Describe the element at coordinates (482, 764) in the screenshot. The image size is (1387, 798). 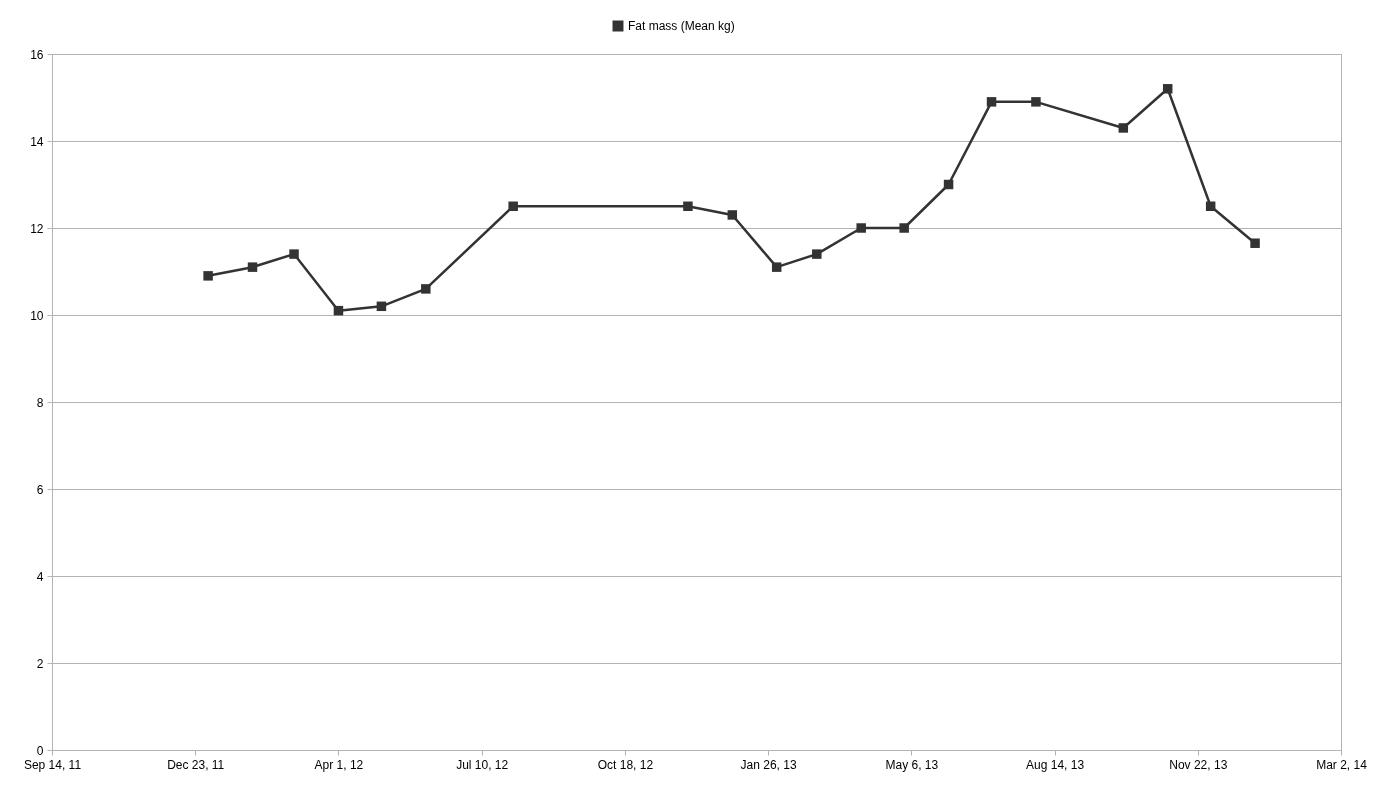
I see `x-tick-label: Jul 10, 12` at that location.